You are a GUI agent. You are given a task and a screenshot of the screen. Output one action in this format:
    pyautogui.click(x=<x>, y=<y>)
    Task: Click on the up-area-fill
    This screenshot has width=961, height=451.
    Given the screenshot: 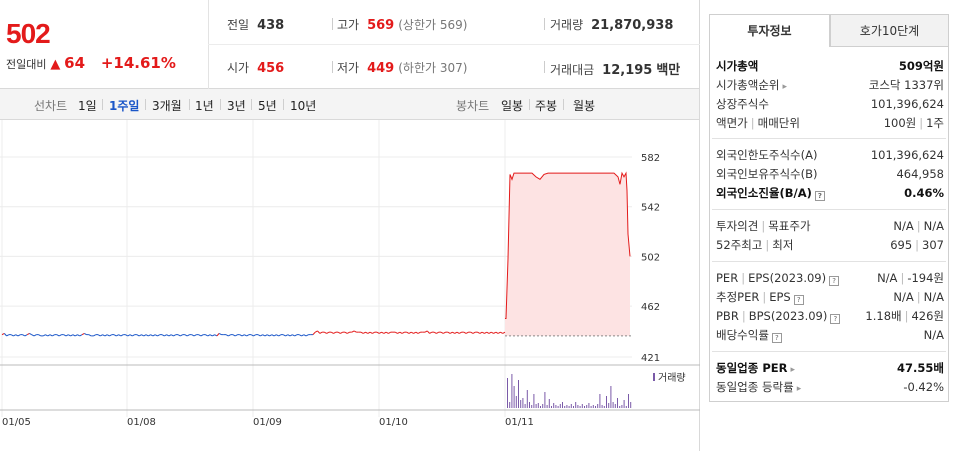 What is the action you would take?
    pyautogui.click(x=567, y=254)
    